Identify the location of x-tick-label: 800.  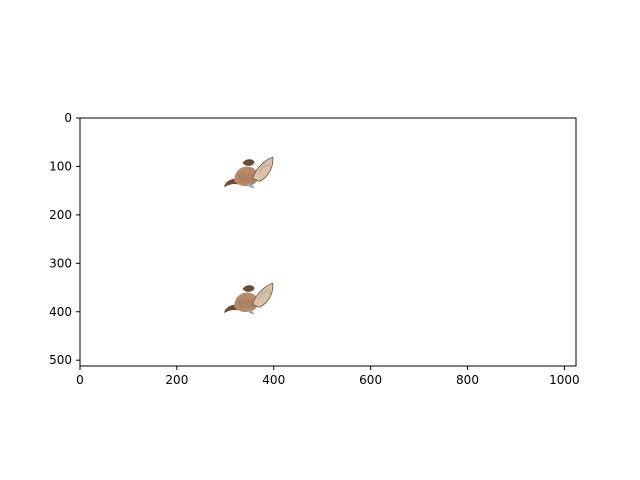
(467, 380).